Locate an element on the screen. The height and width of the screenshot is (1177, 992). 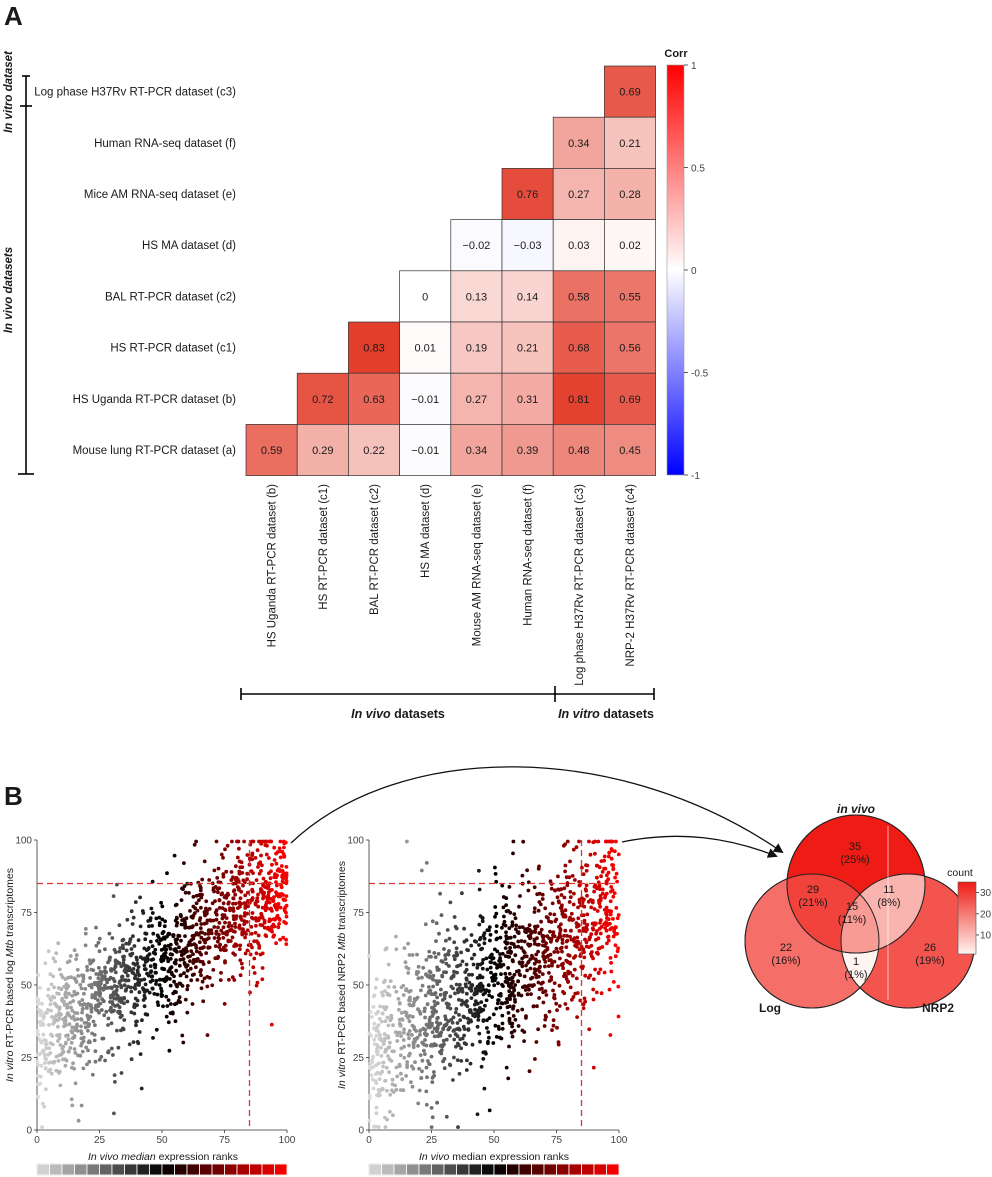
x-tick-label: 50 is located at coordinates (494, 1140).